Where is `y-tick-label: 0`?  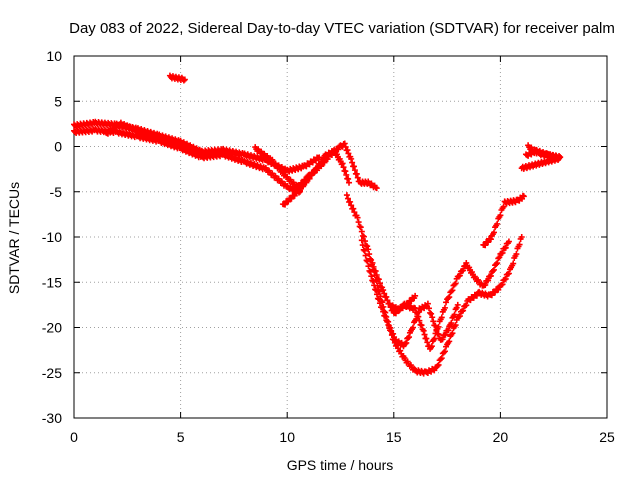 y-tick-label: 0 is located at coordinates (58, 147).